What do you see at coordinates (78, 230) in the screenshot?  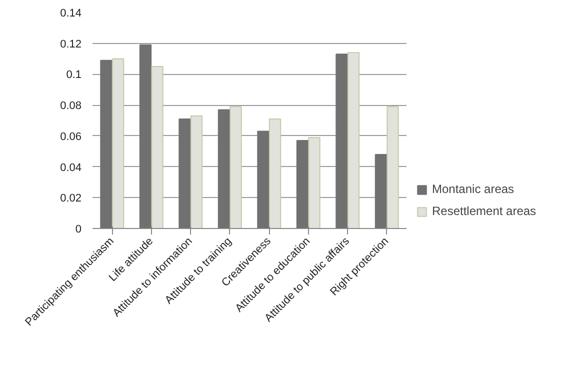 I see `y-tick-label: 0` at bounding box center [78, 230].